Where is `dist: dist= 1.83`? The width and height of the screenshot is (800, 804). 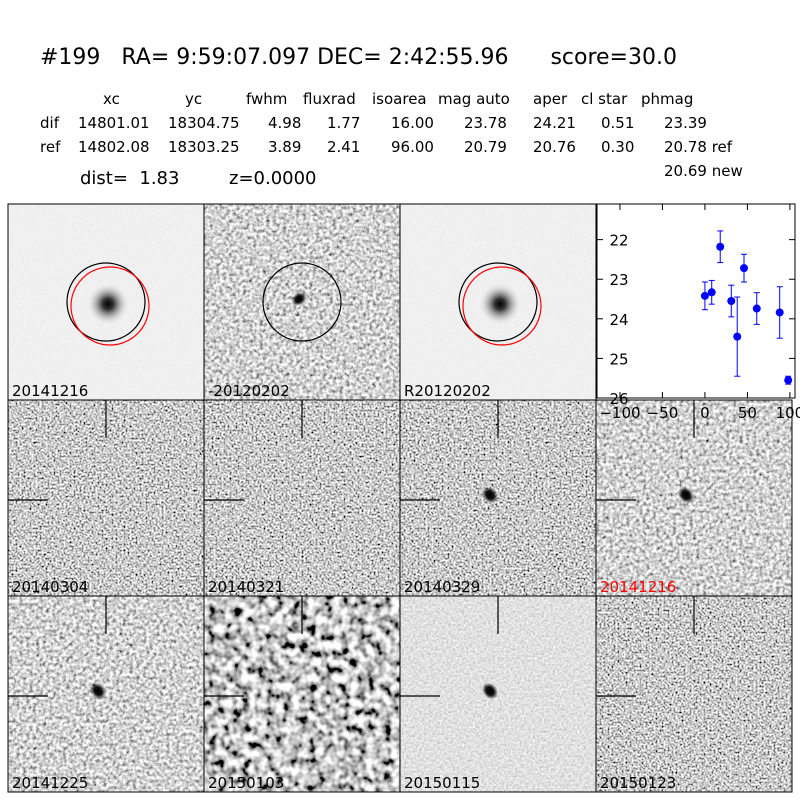
dist: dist= 1.83 is located at coordinates (129, 178).